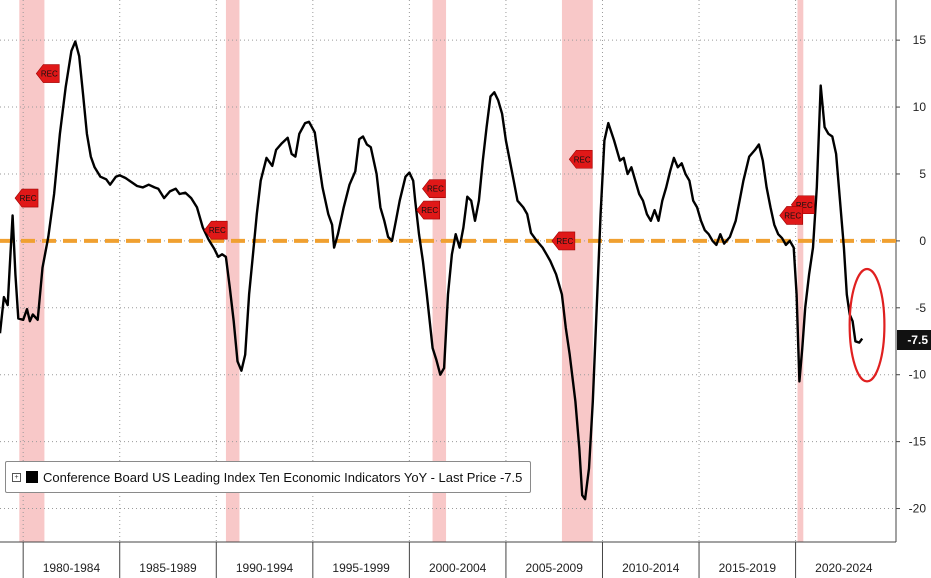 The height and width of the screenshot is (578, 931). What do you see at coordinates (651, 568) in the screenshot?
I see `x-tick-label: 2010-2014` at bounding box center [651, 568].